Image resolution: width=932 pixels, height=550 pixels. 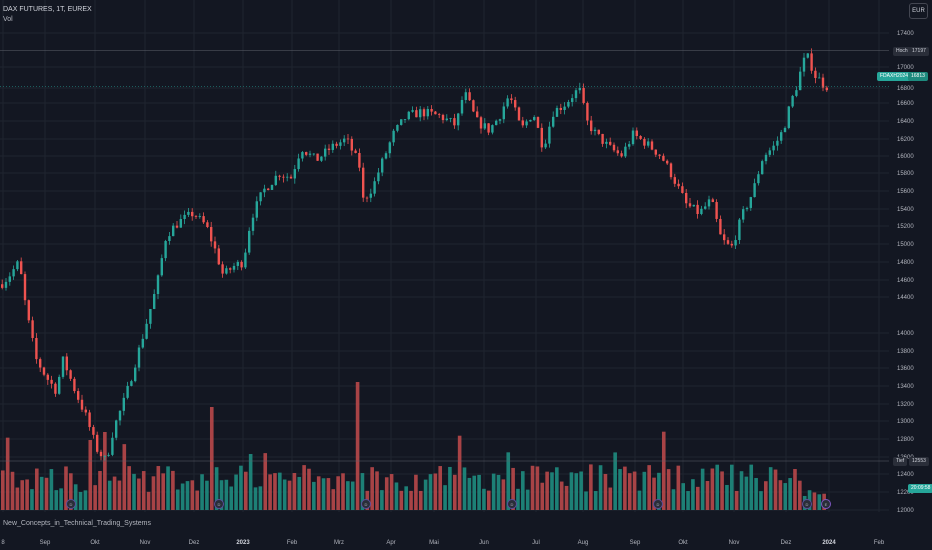 What do you see at coordinates (905, 140) in the screenshot?
I see `price-tick-label: 16200` at bounding box center [905, 140].